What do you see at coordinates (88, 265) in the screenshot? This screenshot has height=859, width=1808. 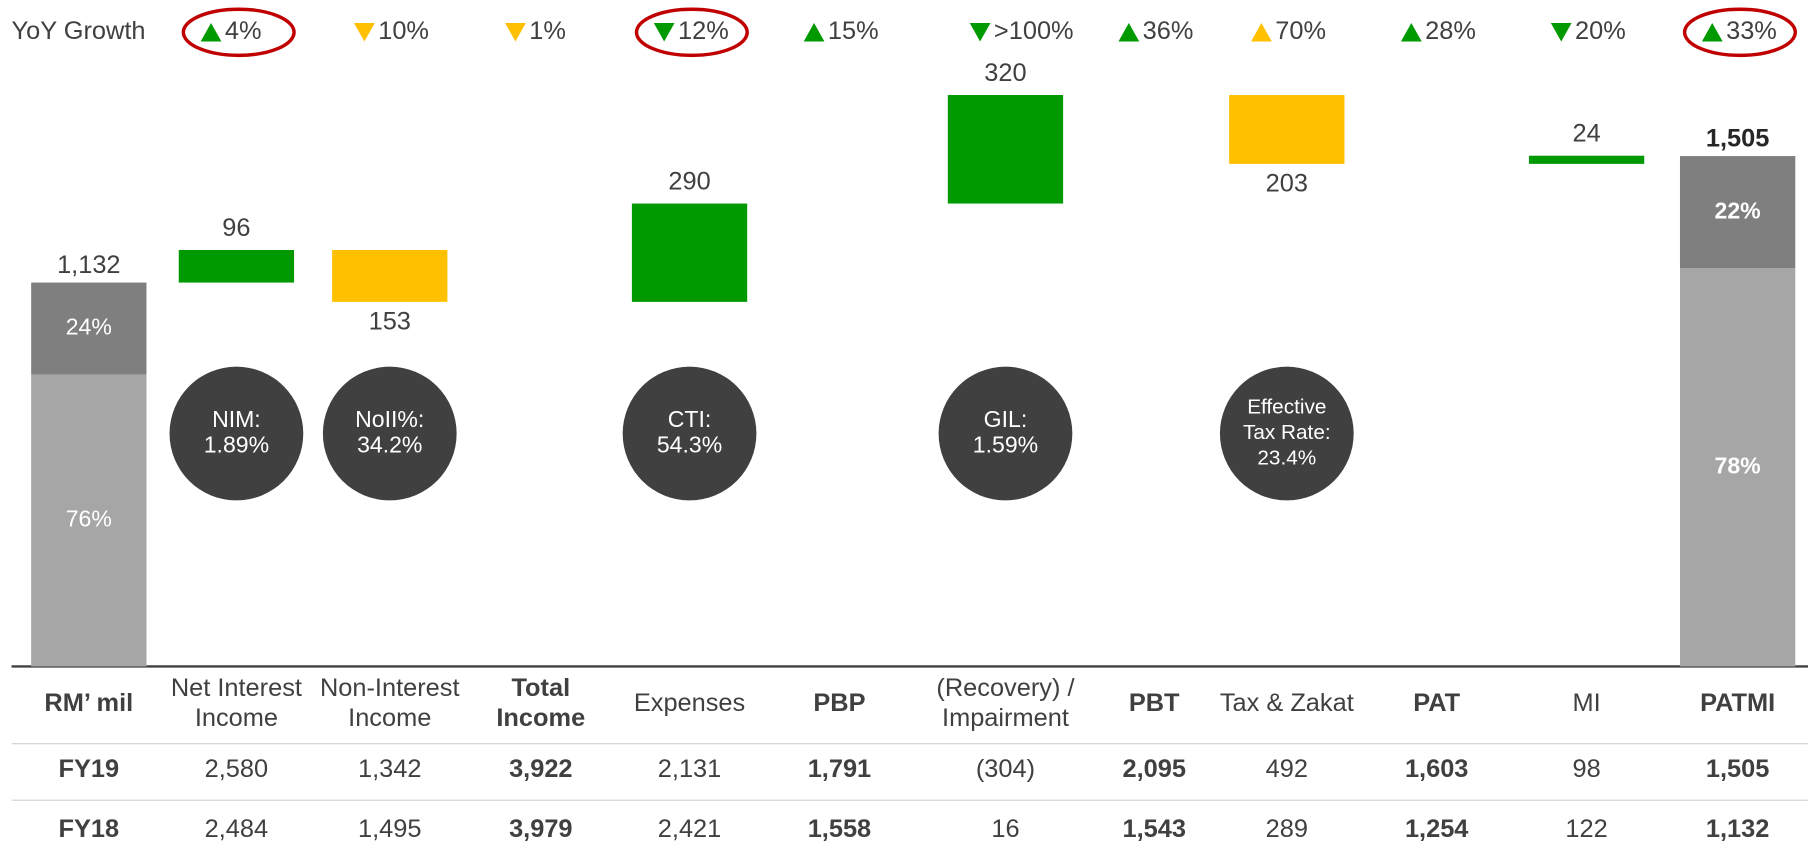 I see `value-label: 1,132` at bounding box center [88, 265].